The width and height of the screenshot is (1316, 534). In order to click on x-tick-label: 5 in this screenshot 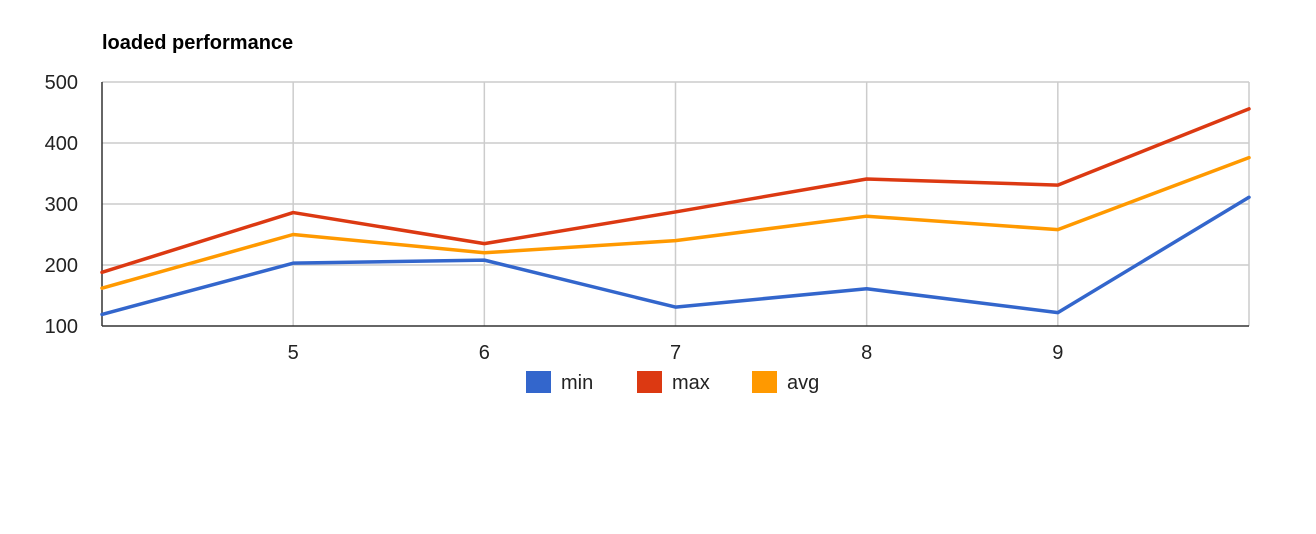, I will do `click(293, 353)`.